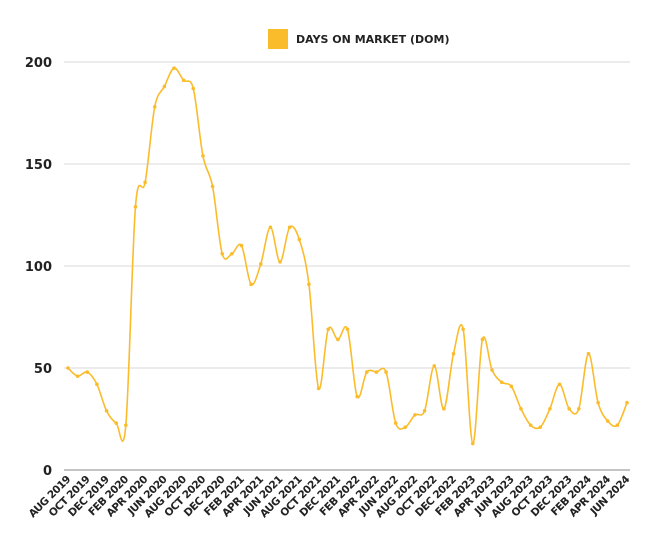 This screenshot has width=657, height=551. What do you see at coordinates (43, 369) in the screenshot?
I see `y-tick-label: 50` at bounding box center [43, 369].